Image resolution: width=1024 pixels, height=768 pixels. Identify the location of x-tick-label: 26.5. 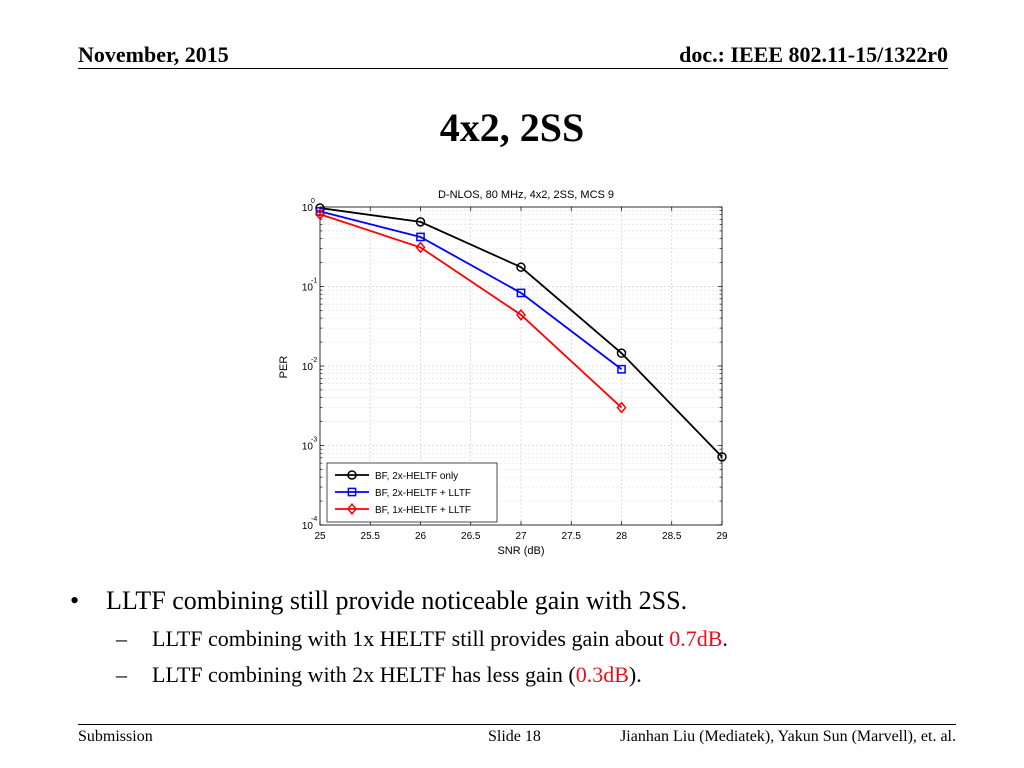
(471, 536).